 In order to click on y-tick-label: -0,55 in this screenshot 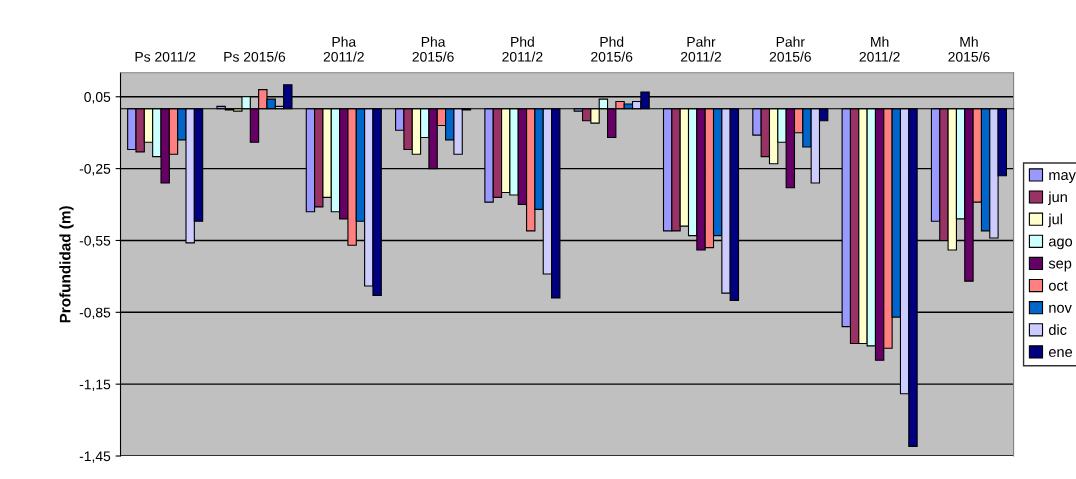, I will do `click(95, 241)`.